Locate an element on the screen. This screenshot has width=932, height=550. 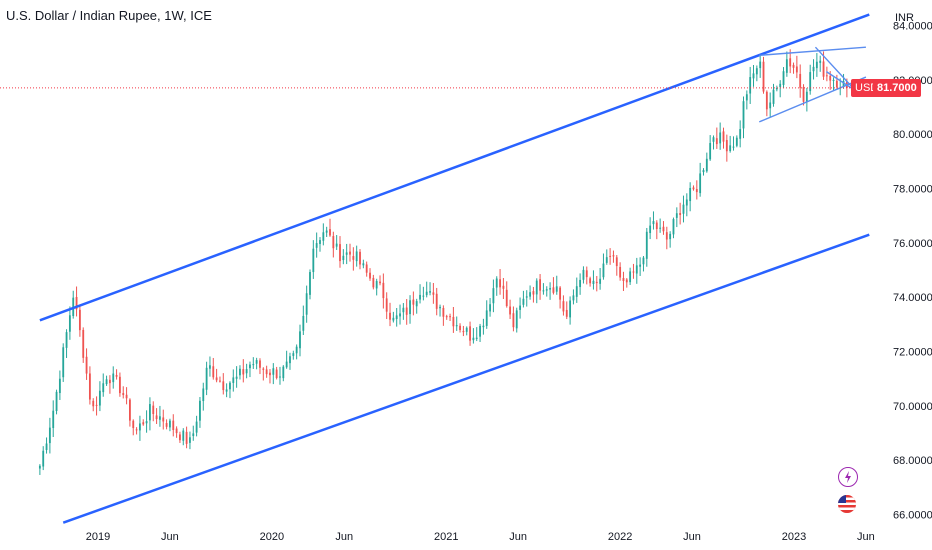
last-price-badge: 81.7000 is located at coordinates (897, 87).